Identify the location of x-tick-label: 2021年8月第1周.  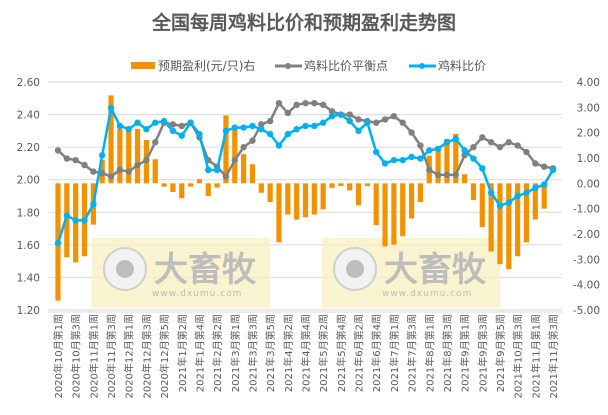
(429, 353).